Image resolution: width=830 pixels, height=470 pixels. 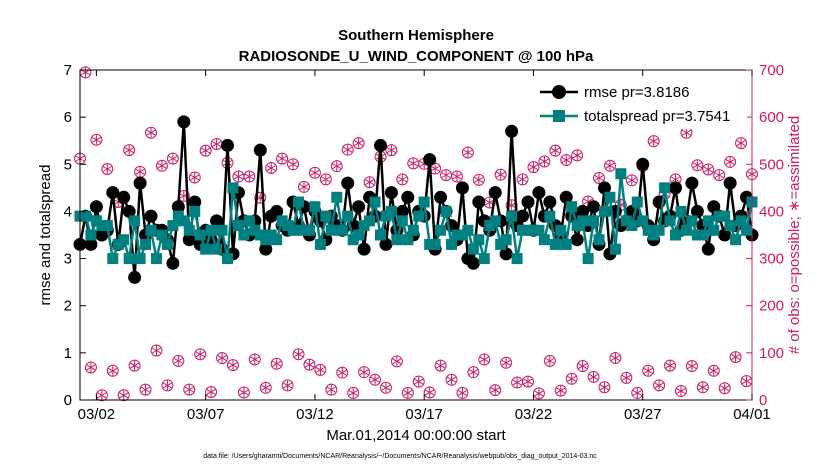 I want to click on y-tick-label: 0, so click(x=68, y=400).